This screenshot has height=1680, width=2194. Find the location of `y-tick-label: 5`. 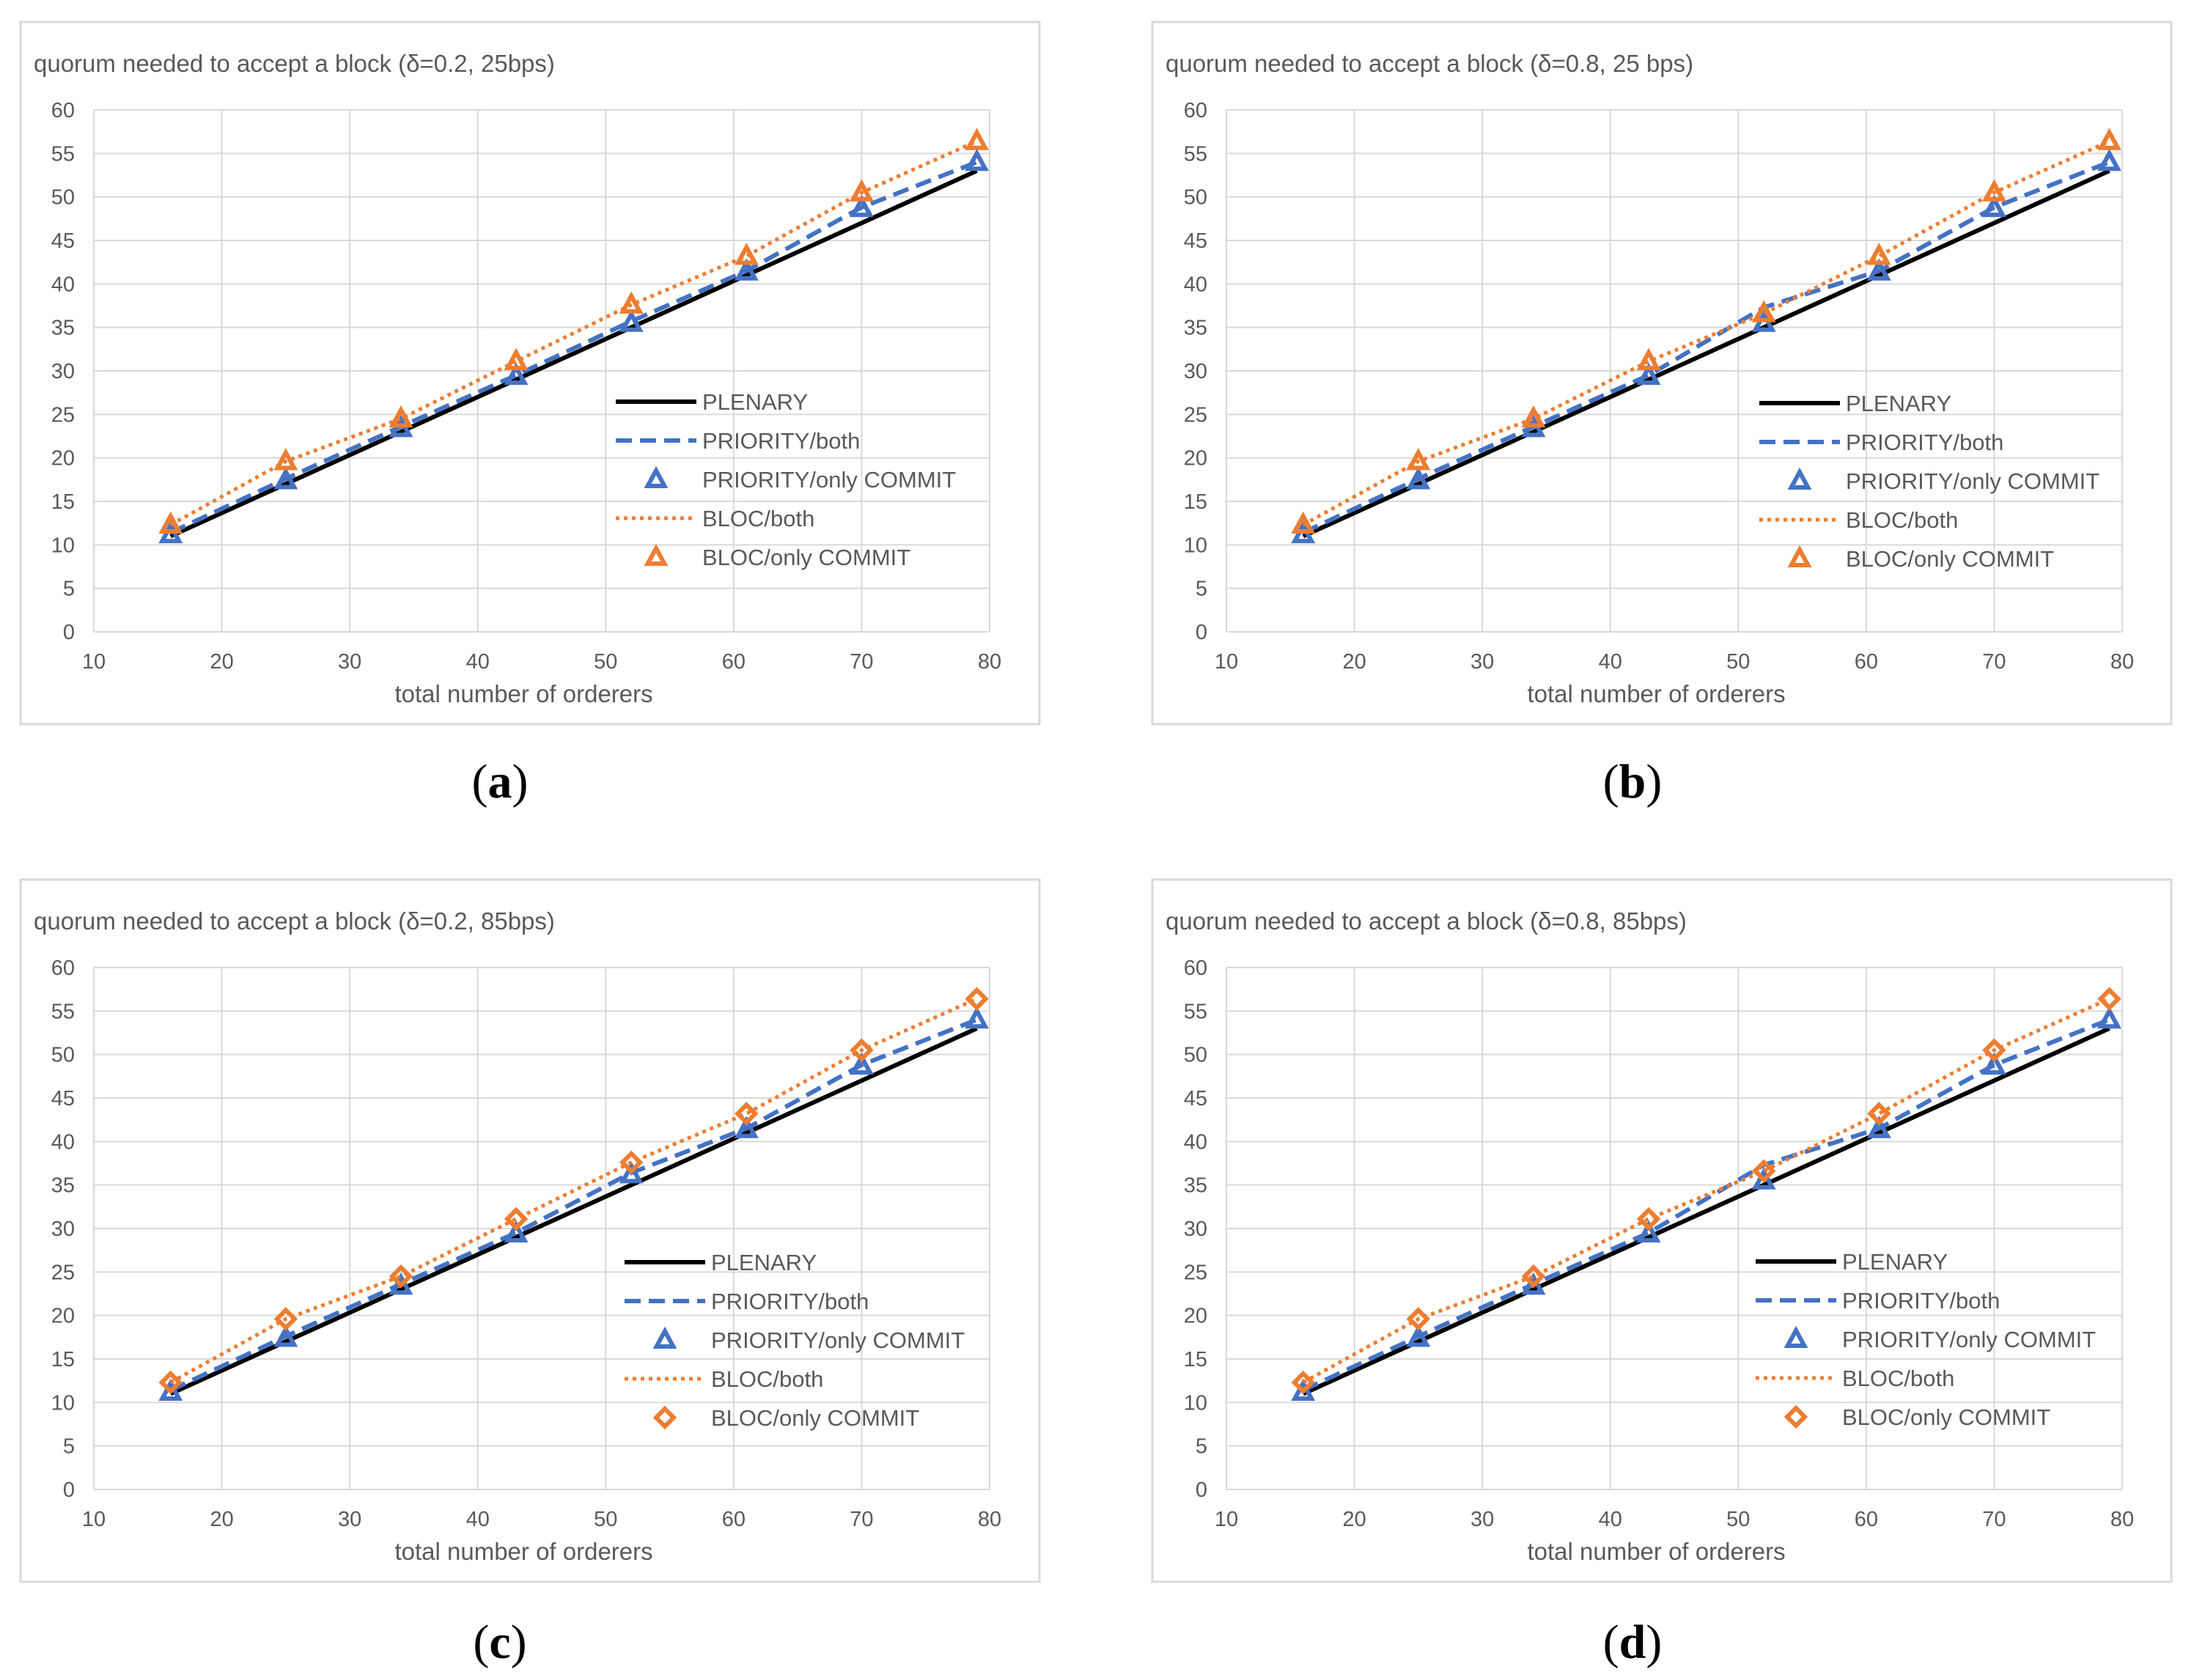

y-tick-label: 5 is located at coordinates (1202, 1447).